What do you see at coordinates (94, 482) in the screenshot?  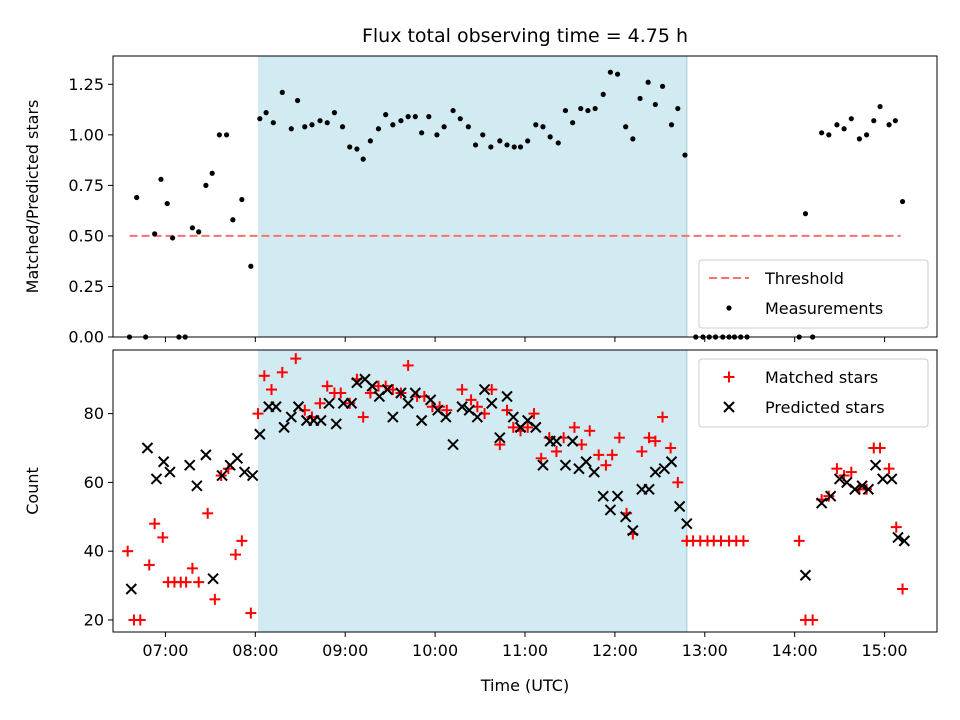 I see `y-tick-label: 60` at bounding box center [94, 482].